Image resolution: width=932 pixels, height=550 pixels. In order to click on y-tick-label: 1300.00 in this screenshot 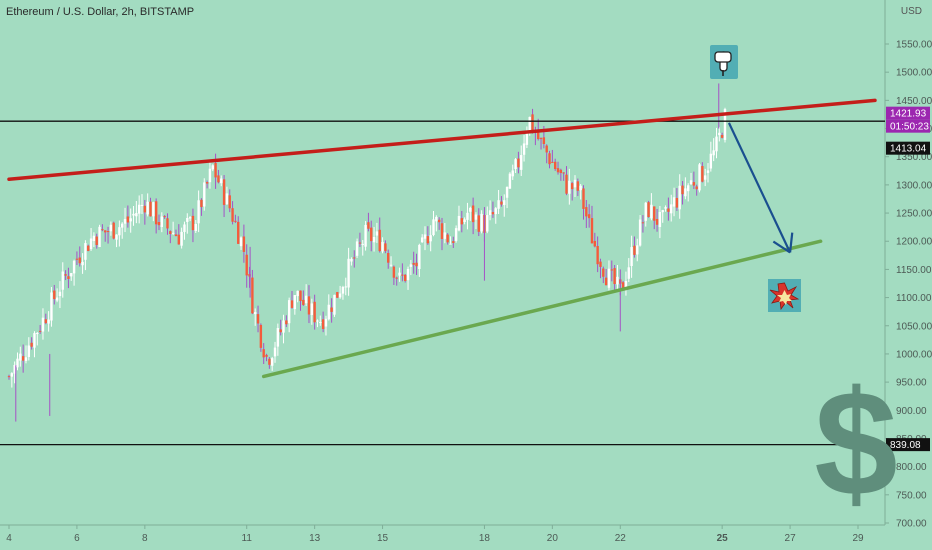, I will do `click(914, 185)`.